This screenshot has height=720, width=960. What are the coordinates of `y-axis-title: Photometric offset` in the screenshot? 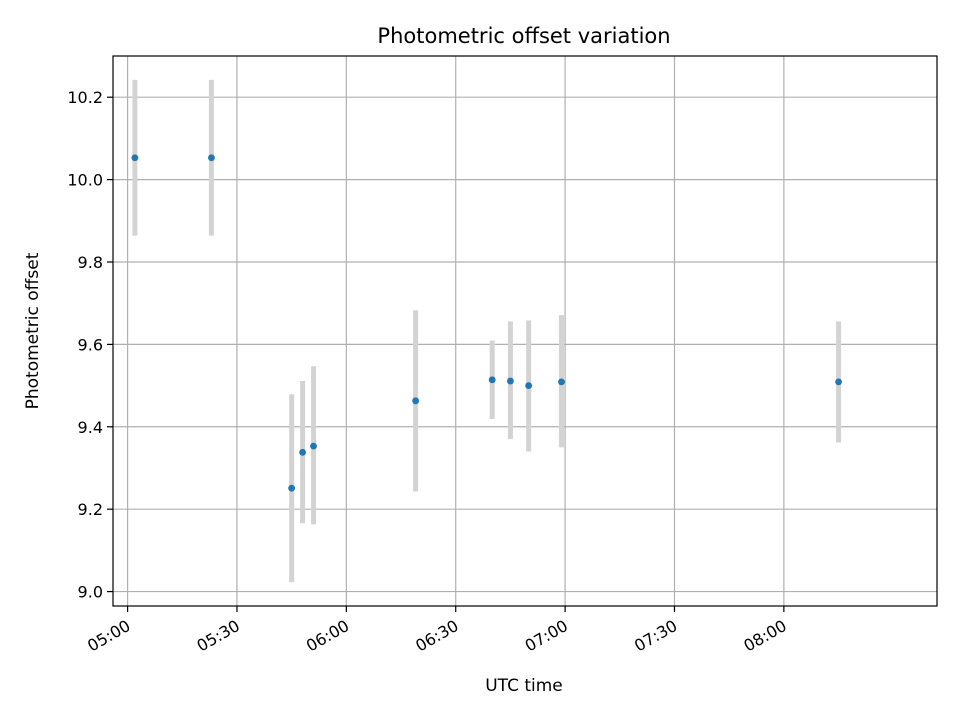 It's located at (33, 330).